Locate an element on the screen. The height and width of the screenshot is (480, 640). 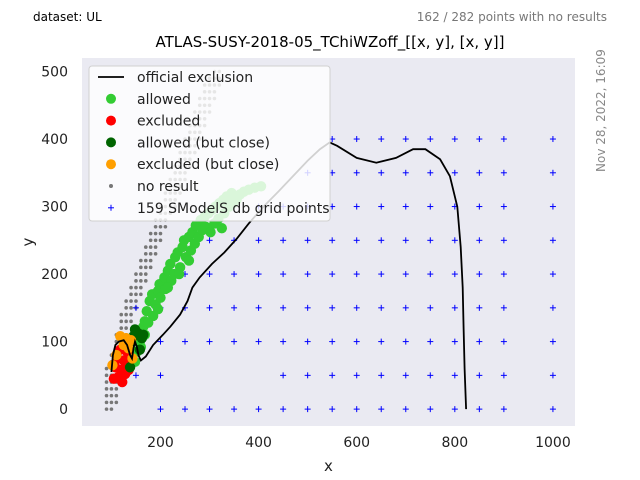
legend-label: excluded (but close) is located at coordinates (208, 165).